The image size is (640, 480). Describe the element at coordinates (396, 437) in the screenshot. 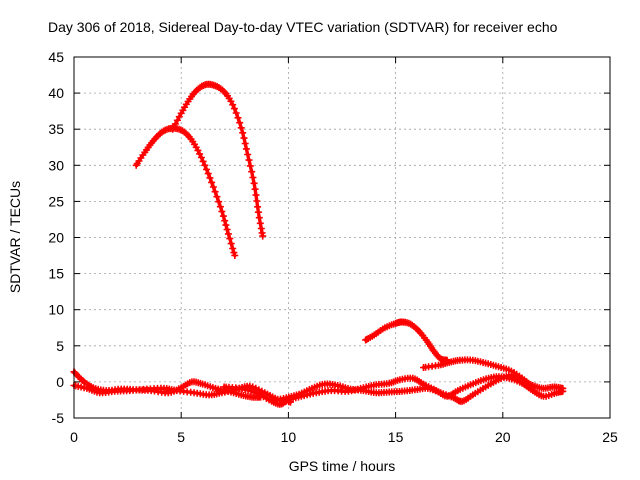

I see `x-tick-label: 15` at that location.